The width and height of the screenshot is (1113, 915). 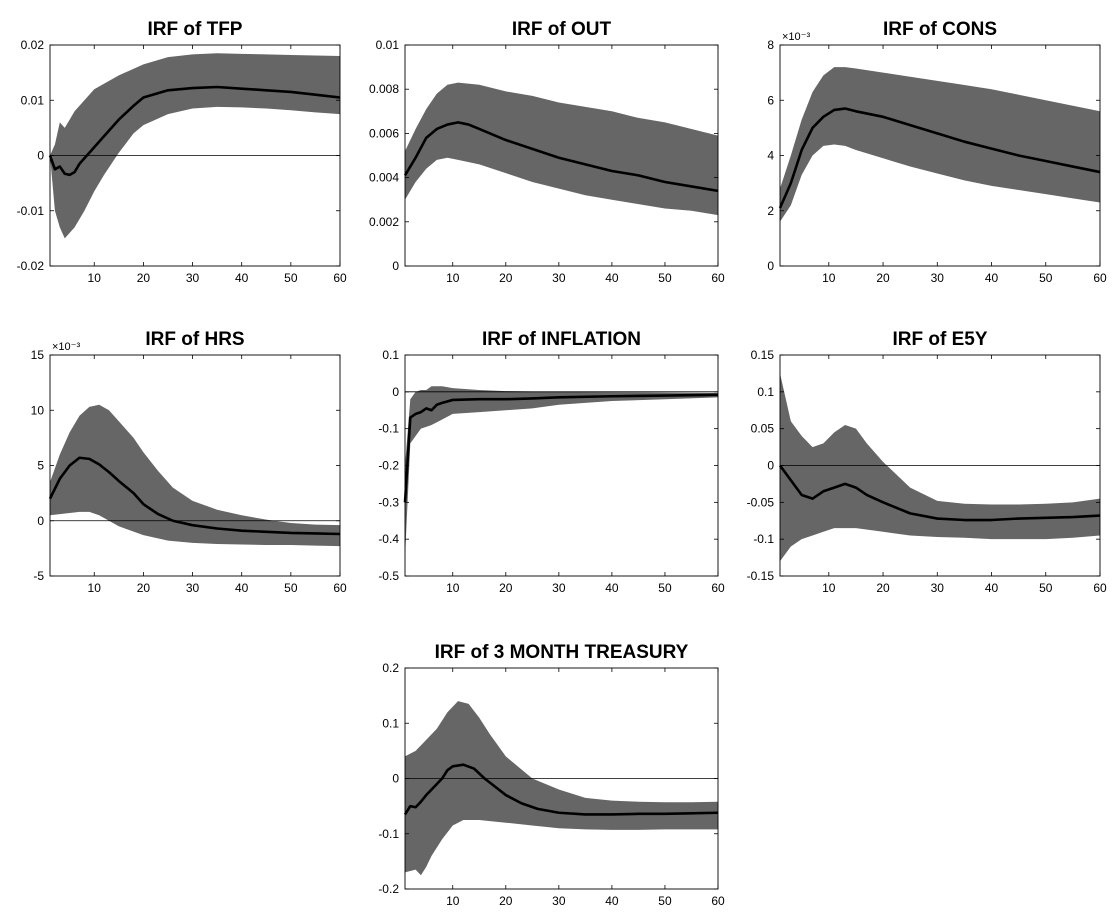 What do you see at coordinates (38, 410) in the screenshot?
I see `y-tick-label: 10` at bounding box center [38, 410].